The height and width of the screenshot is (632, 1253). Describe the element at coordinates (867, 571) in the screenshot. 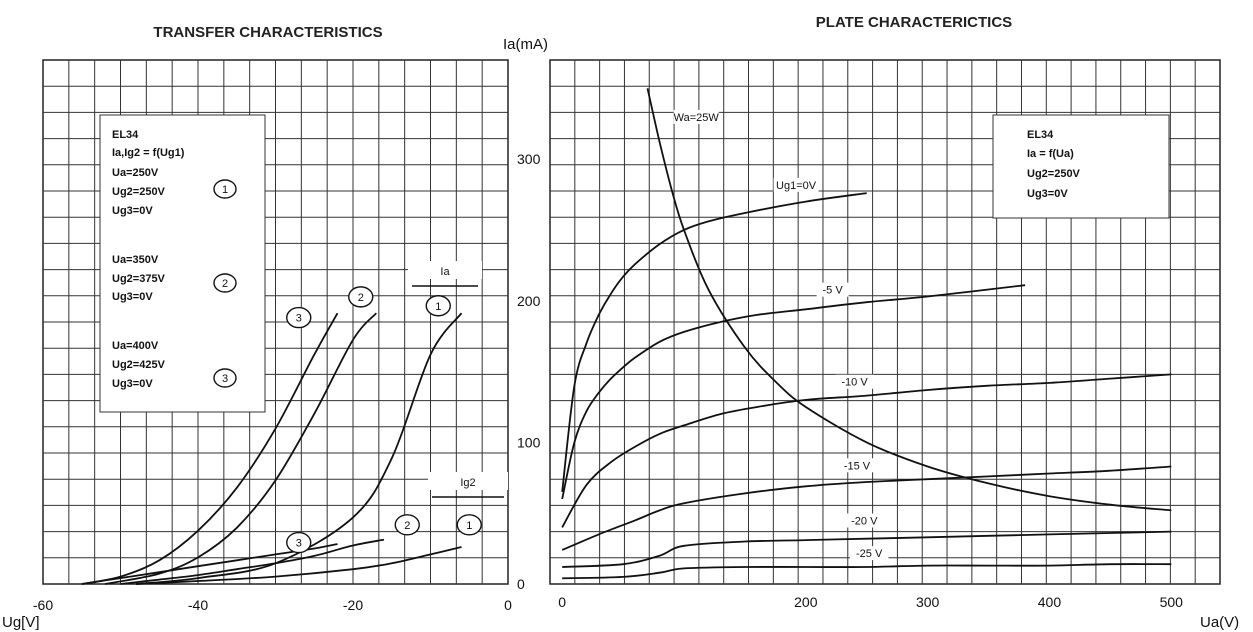

I see `plate-curve--25-v` at that location.